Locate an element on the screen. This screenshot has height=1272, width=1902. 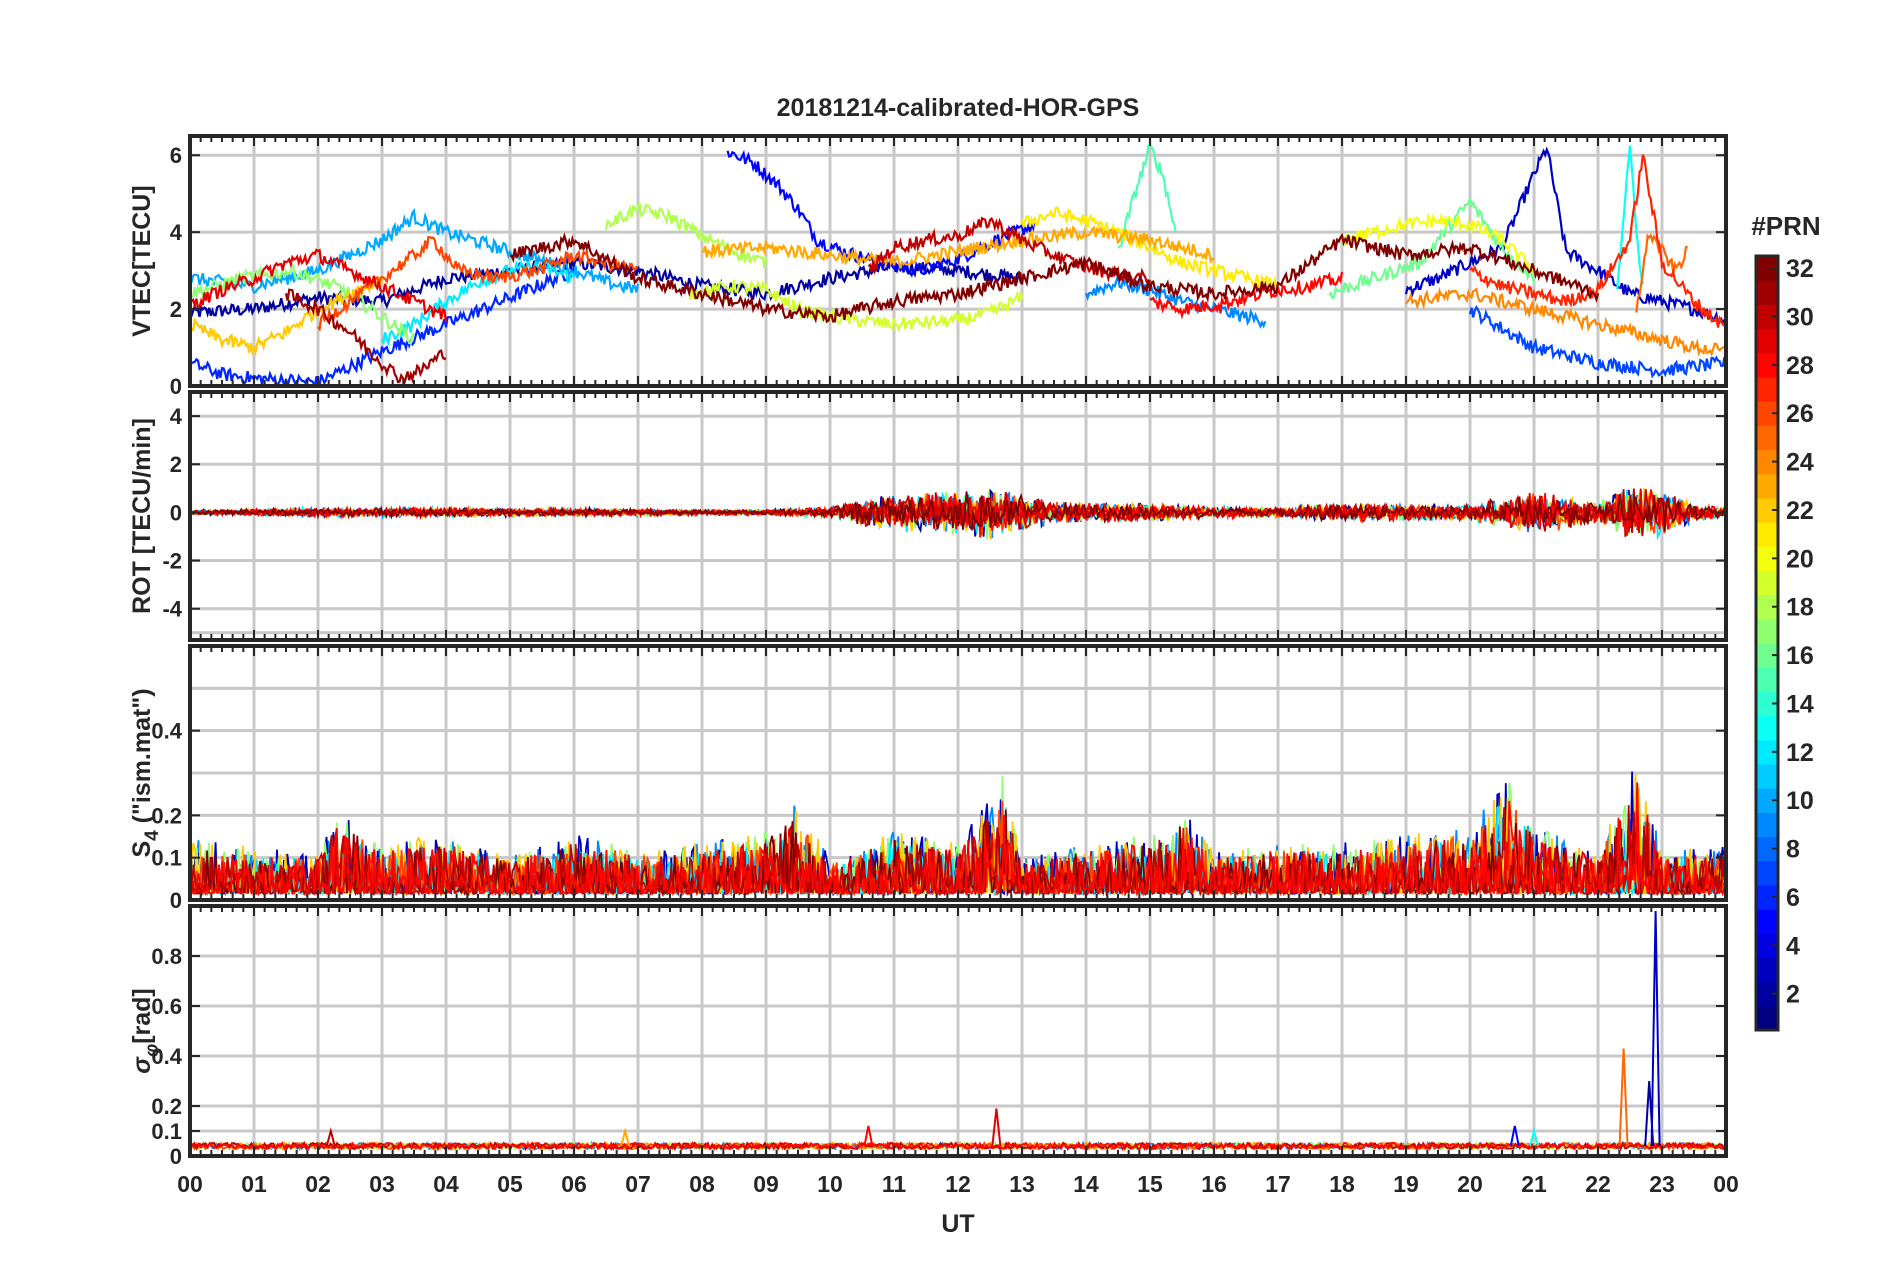
x-tick-label: 05 is located at coordinates (510, 1184).